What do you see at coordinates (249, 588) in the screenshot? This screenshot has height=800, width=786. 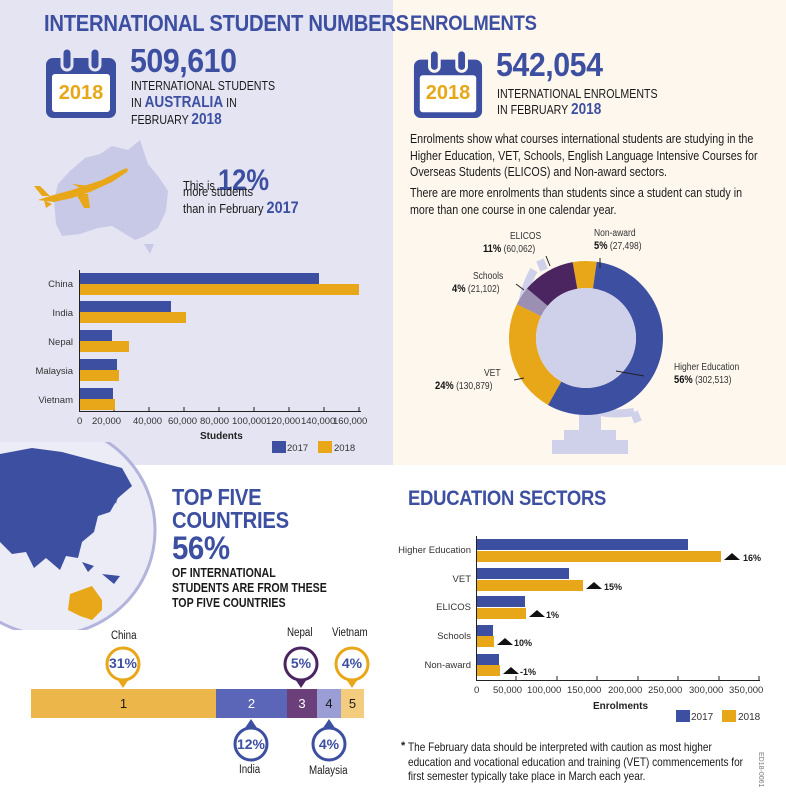 I see `top-five-desc-2: STUDENTS ARE FROM THESE` at bounding box center [249, 588].